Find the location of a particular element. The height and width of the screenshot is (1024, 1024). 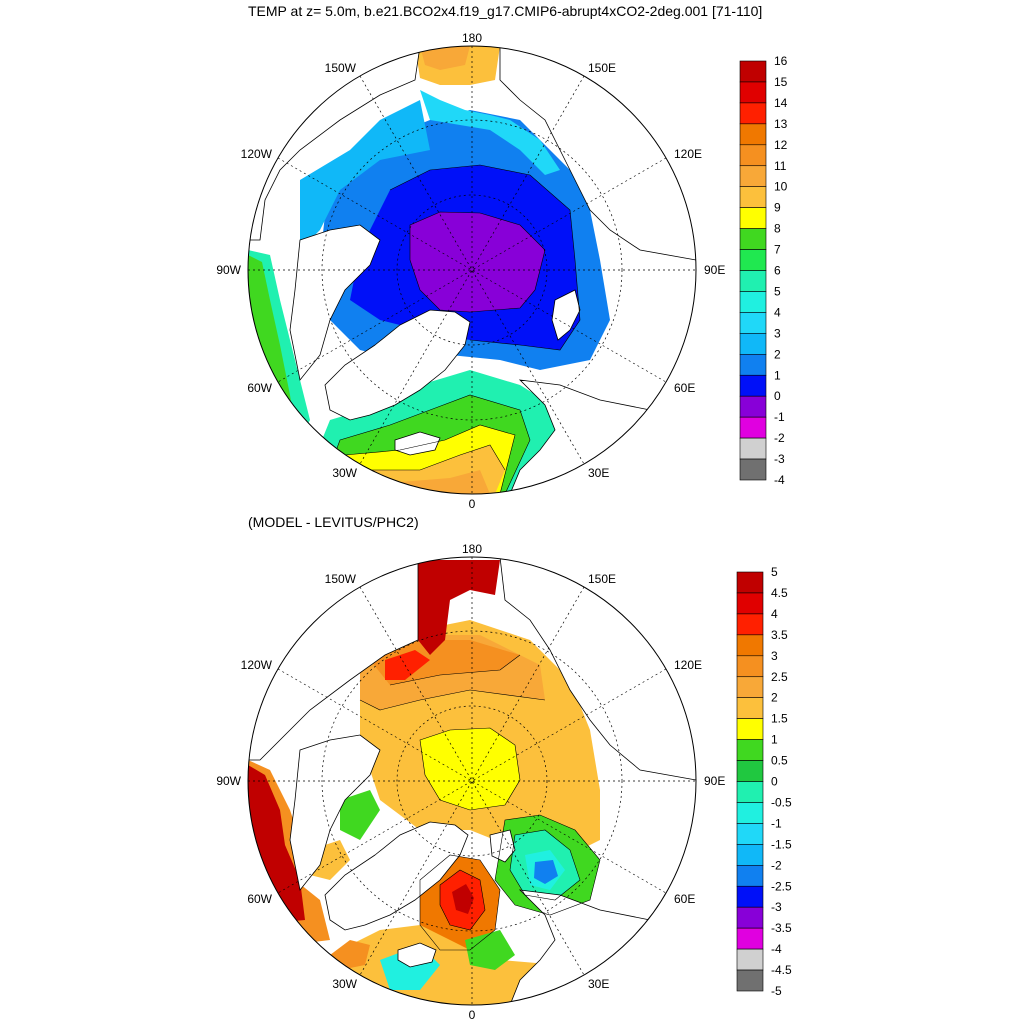

colorbar-label: 0.5 is located at coordinates (779, 761).